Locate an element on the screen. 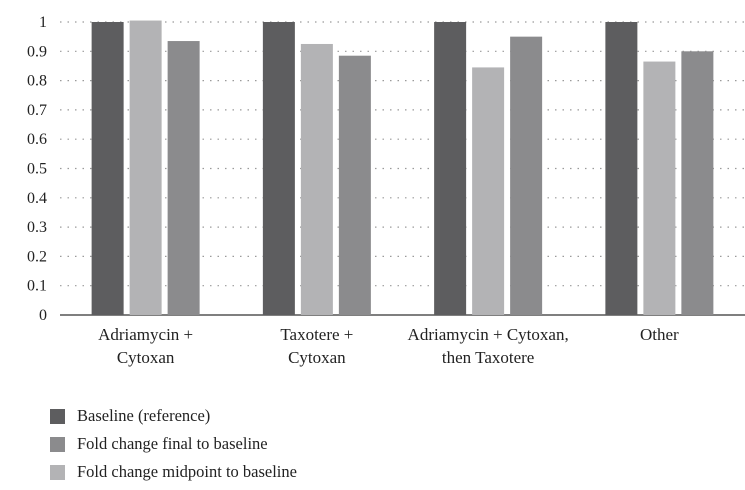 This screenshot has height=490, width=745. y-tick-label: 0.2 is located at coordinates (37, 256).